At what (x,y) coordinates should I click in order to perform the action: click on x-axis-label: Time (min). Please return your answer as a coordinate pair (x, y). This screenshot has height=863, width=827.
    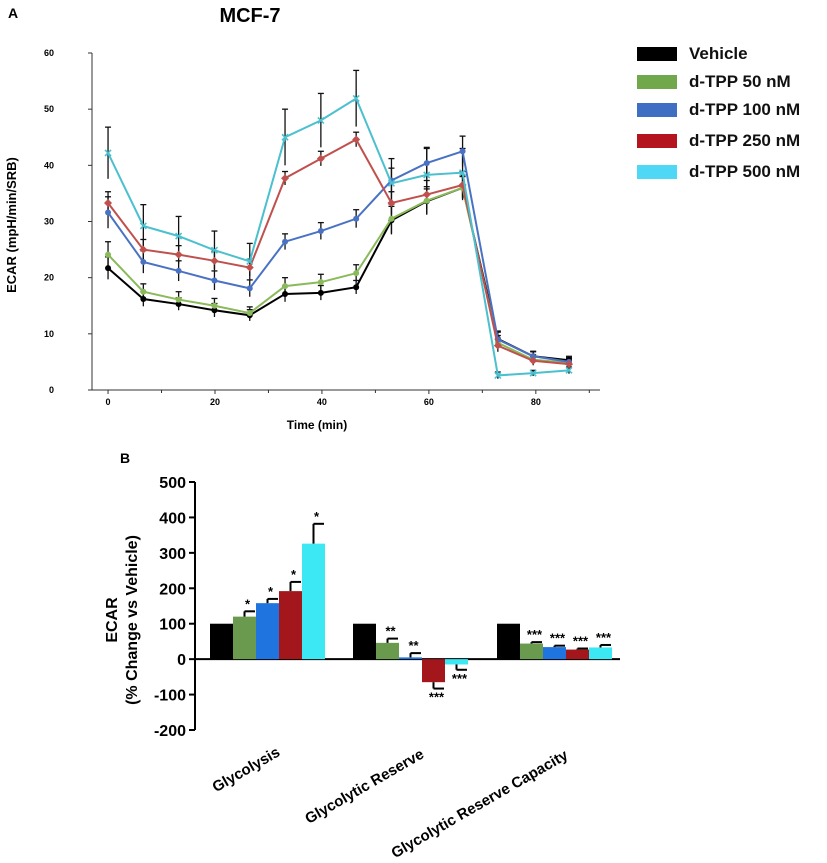
    Looking at the image, I should click on (317, 425).